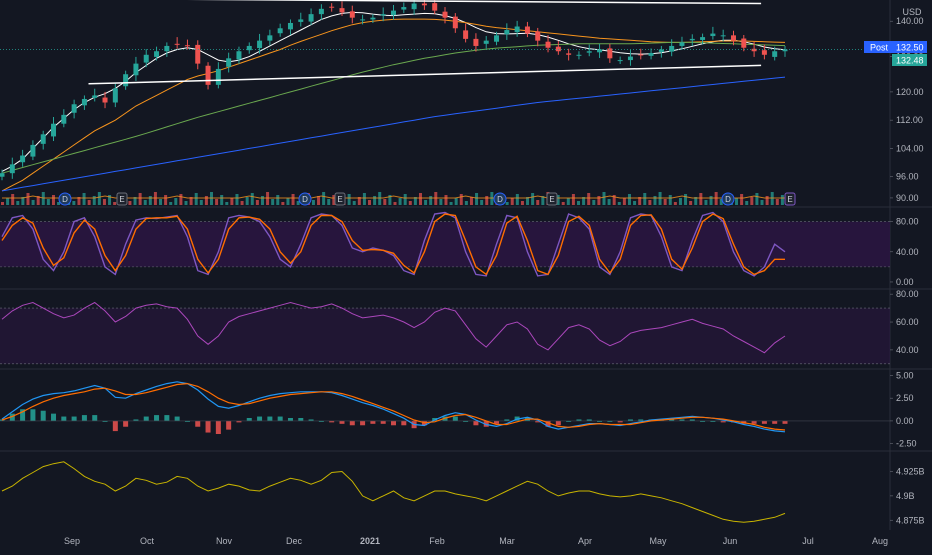  I want to click on post-tag-value-bg, so click(909, 47).